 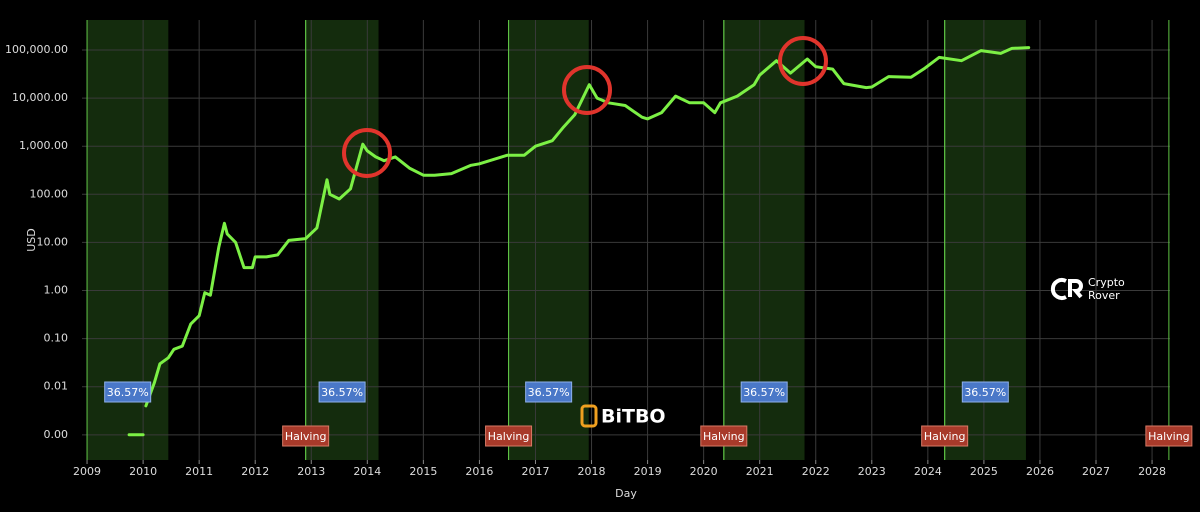 What do you see at coordinates (311, 471) in the screenshot?
I see `x-tick-label: 2013` at bounding box center [311, 471].